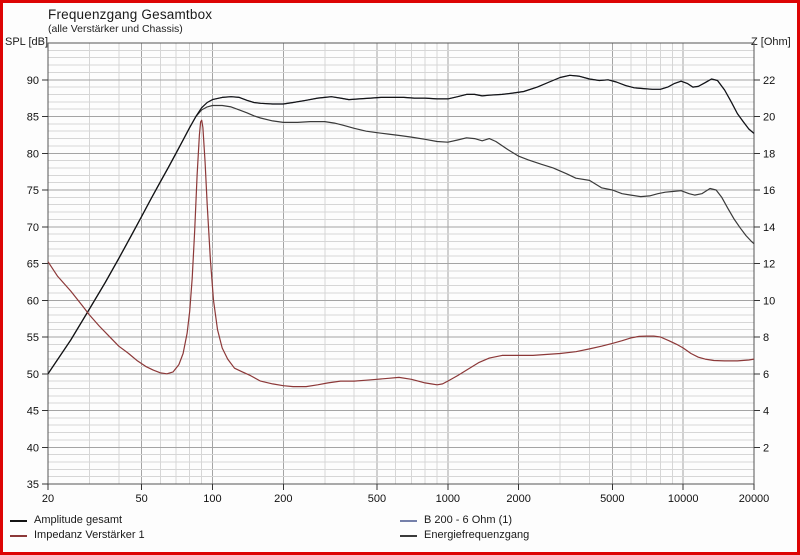 The height and width of the screenshot is (555, 800). I want to click on svg-text: 18, so click(769, 154).